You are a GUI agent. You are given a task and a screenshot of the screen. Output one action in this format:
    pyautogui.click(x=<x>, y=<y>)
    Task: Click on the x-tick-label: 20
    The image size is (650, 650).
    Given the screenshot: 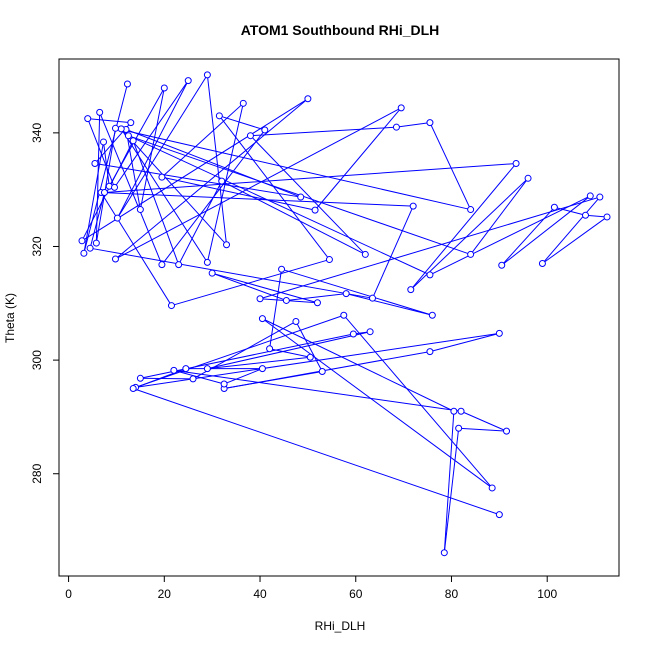 What is the action you would take?
    pyautogui.click(x=165, y=594)
    